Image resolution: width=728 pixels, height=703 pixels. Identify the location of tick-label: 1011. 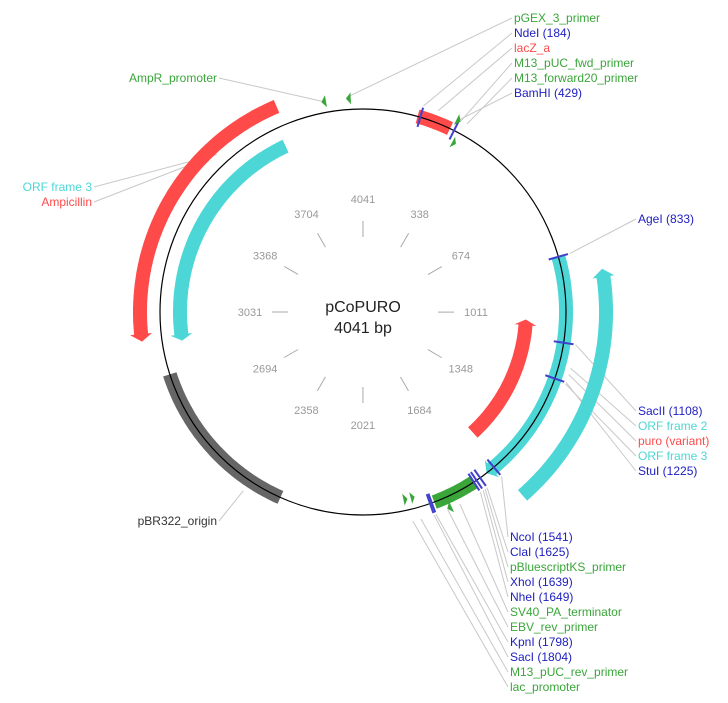
(476, 313).